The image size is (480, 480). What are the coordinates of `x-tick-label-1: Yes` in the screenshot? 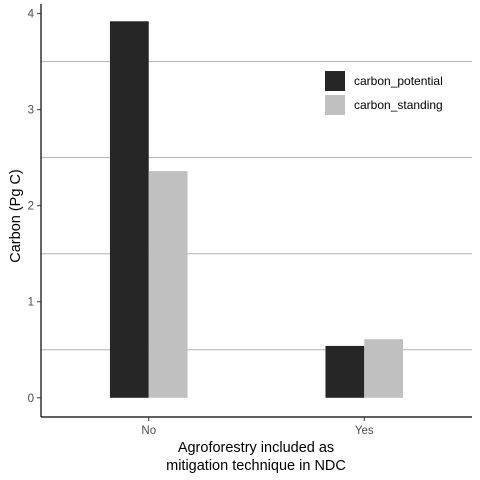 It's located at (364, 431).